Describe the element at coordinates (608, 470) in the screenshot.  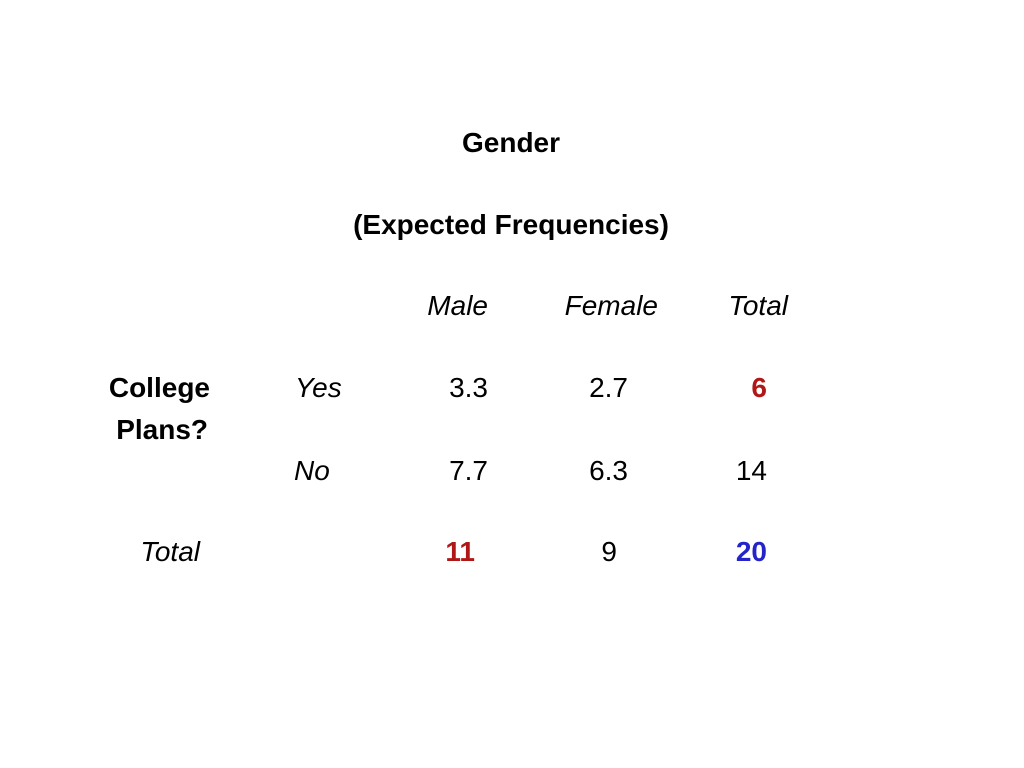
I see `cell-no-female: 6.3` at that location.